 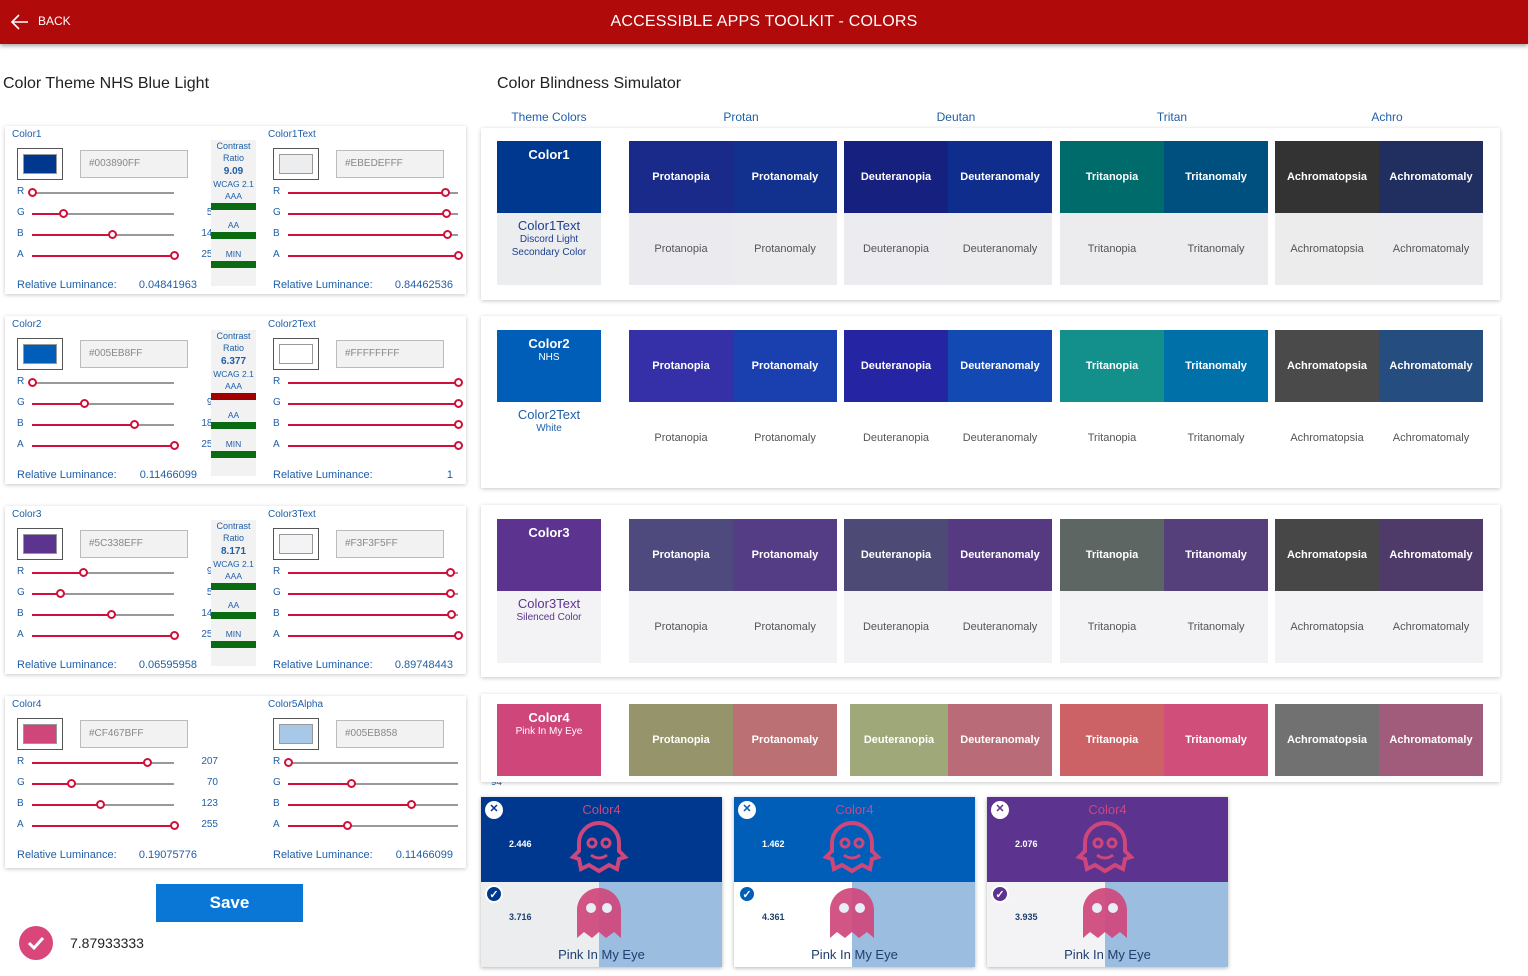 I want to click on hex-input: #005EB858, so click(x=390, y=734).